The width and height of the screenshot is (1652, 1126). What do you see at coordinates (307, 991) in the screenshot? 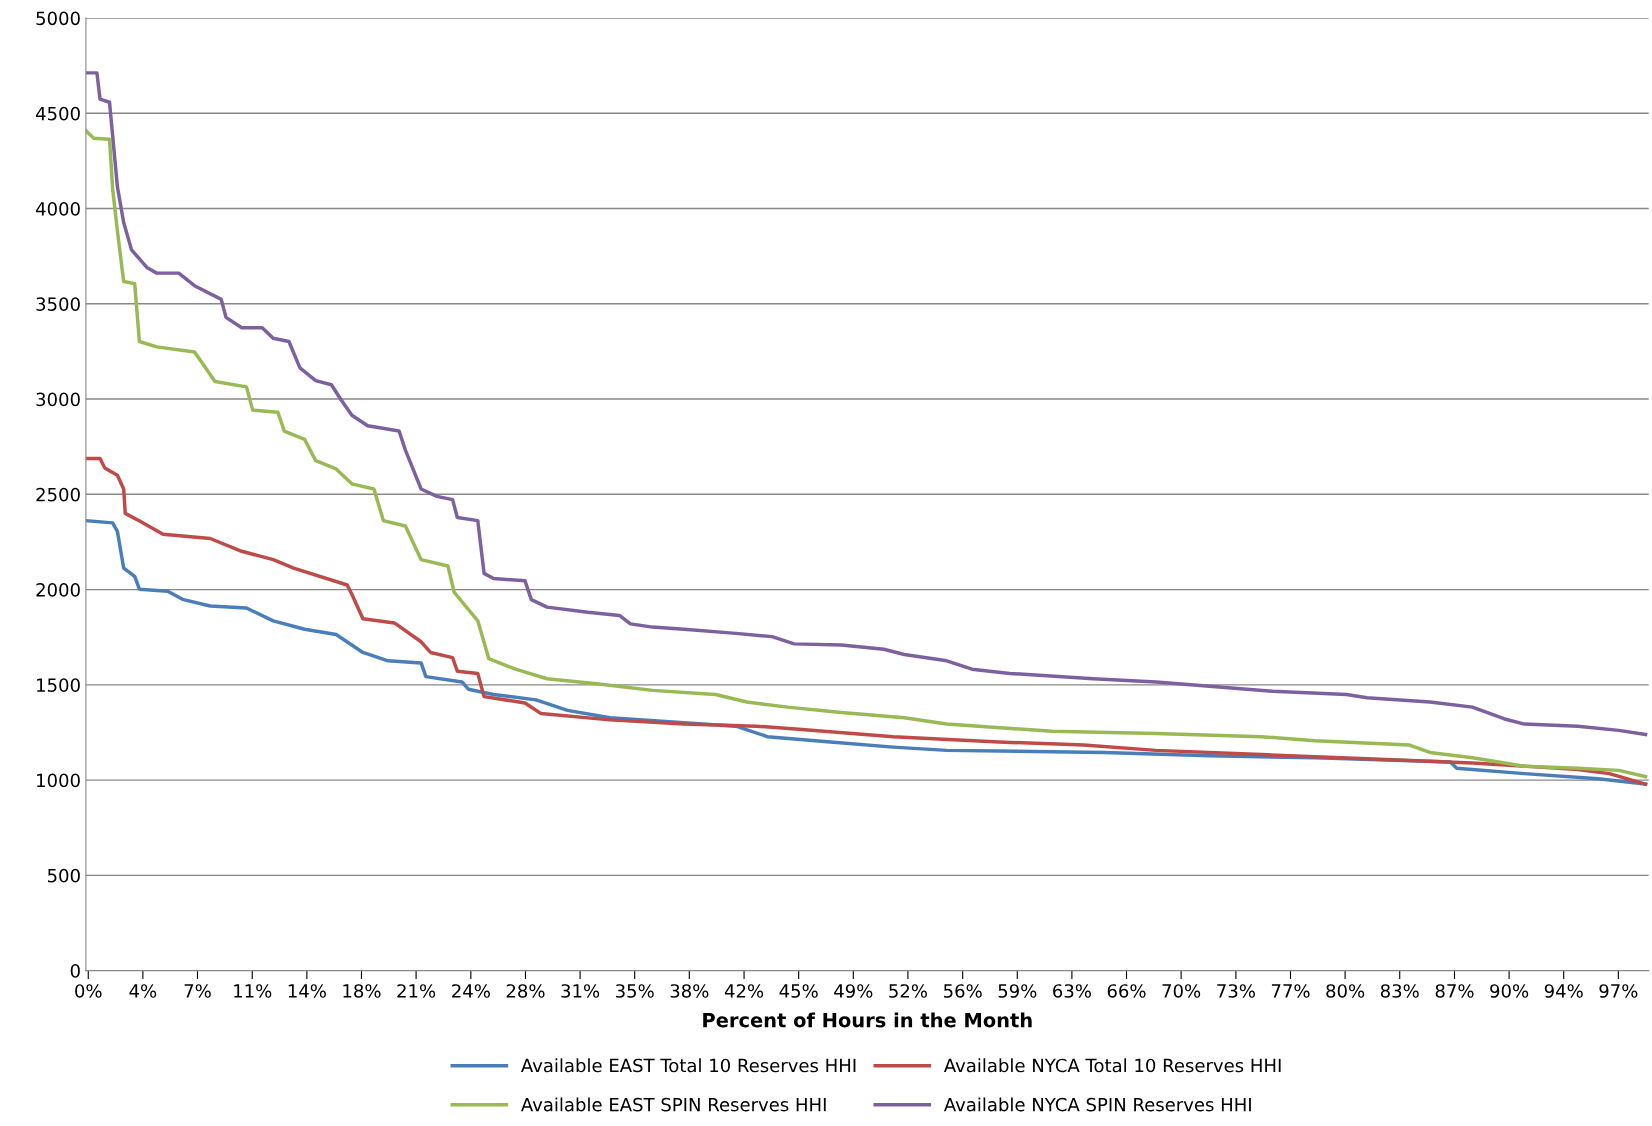
I see `x-tick-label: 14%` at bounding box center [307, 991].